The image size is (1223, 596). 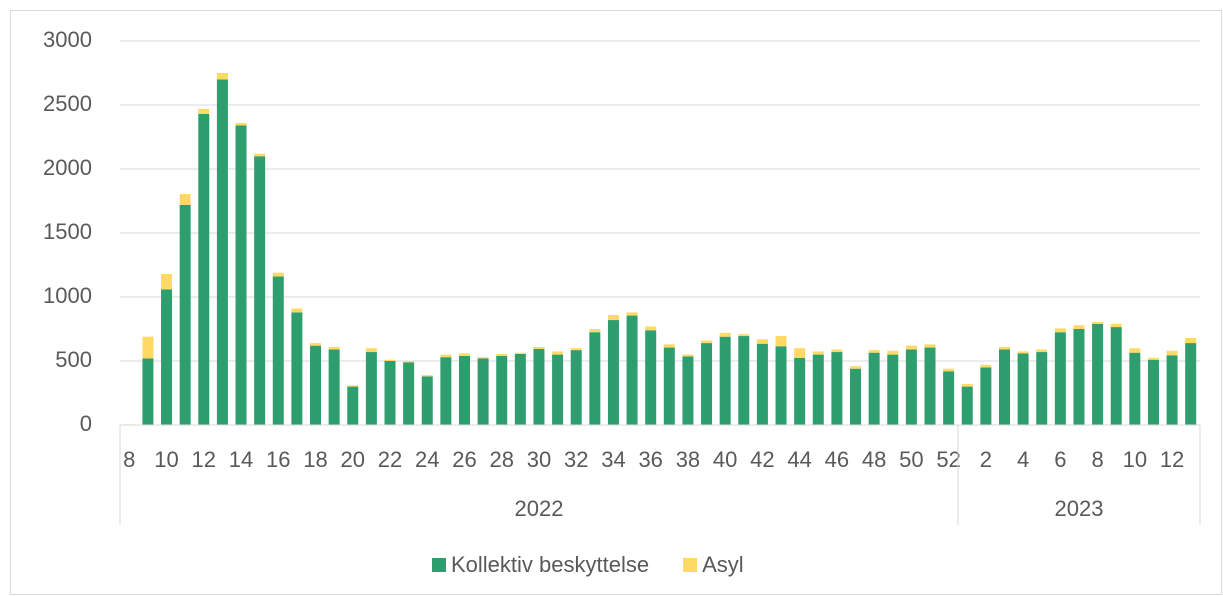 I want to click on x-tick-label: 34, so click(x=613, y=459).